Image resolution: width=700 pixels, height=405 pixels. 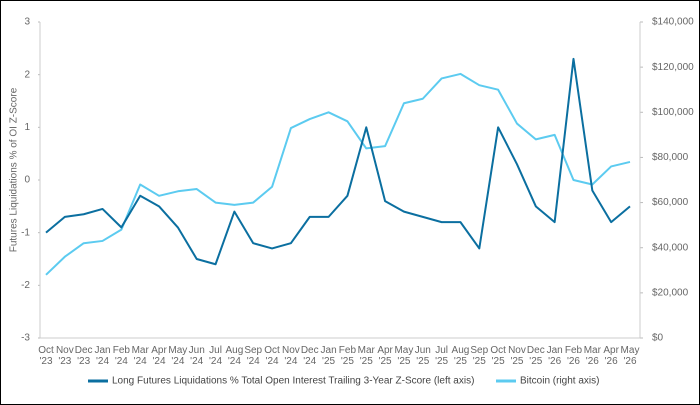 I want to click on x-tick-label: Apr '26, so click(x=611, y=356).